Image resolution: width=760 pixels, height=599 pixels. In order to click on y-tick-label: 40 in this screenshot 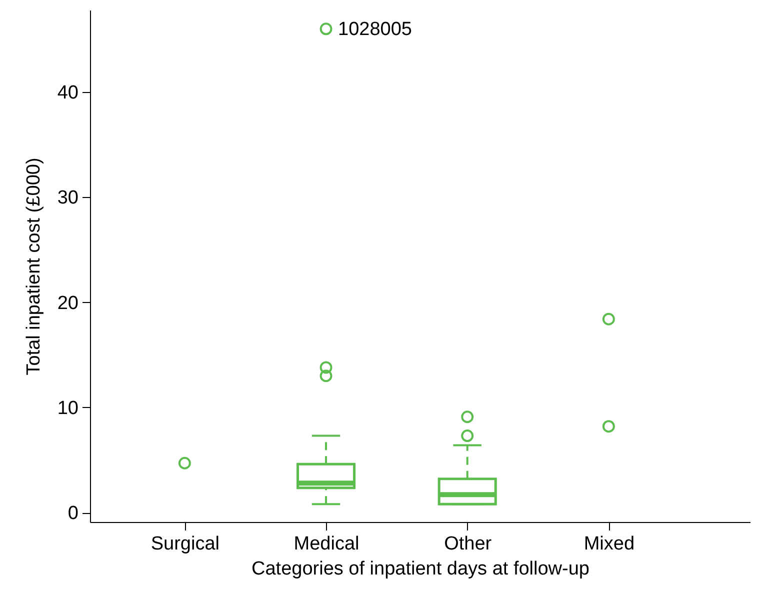, I will do `click(67, 93)`.